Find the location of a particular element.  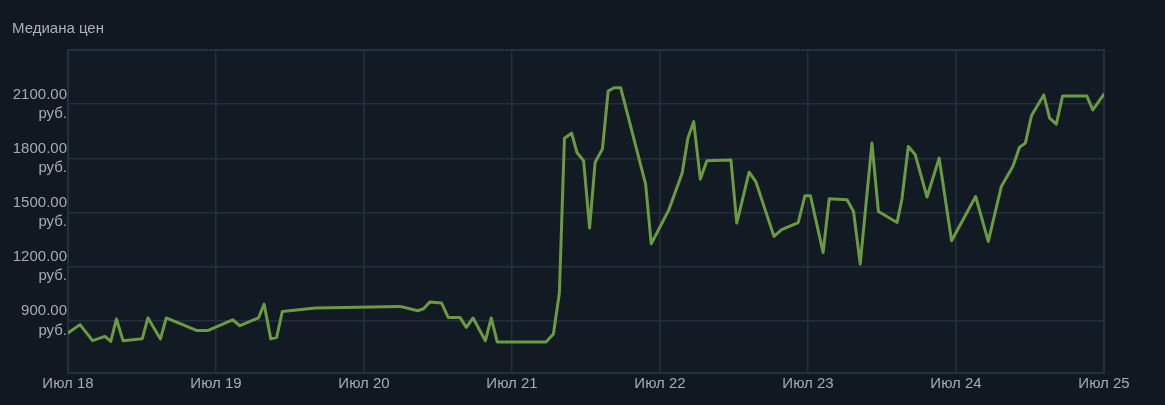

x-tick-label: Июл 24 is located at coordinates (956, 383).